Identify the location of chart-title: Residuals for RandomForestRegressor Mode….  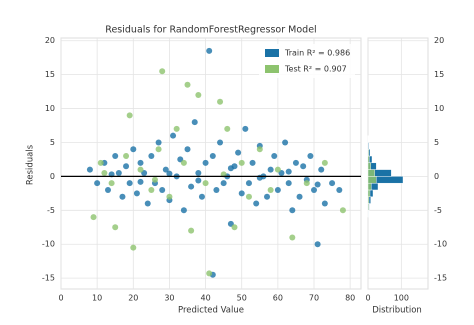
(210, 30).